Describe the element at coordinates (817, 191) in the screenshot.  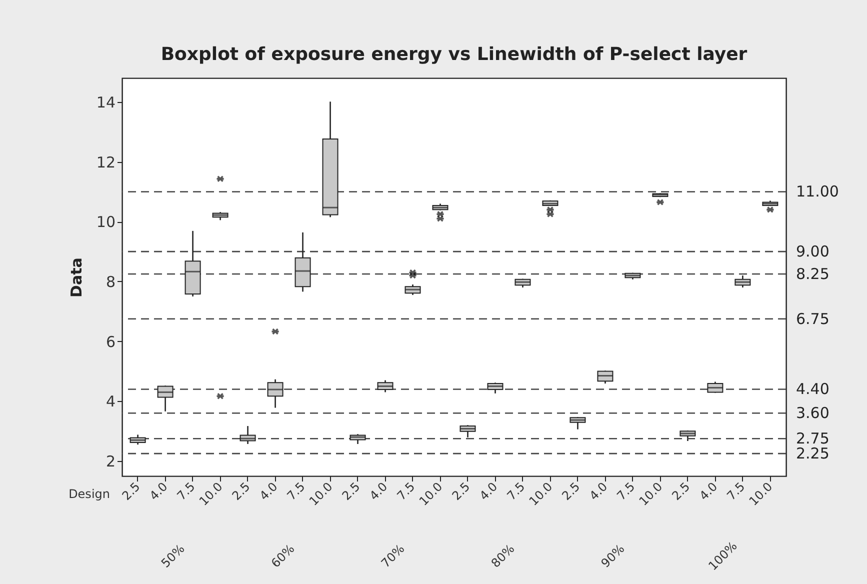
I see `ref-line-label: 11.00` at that location.